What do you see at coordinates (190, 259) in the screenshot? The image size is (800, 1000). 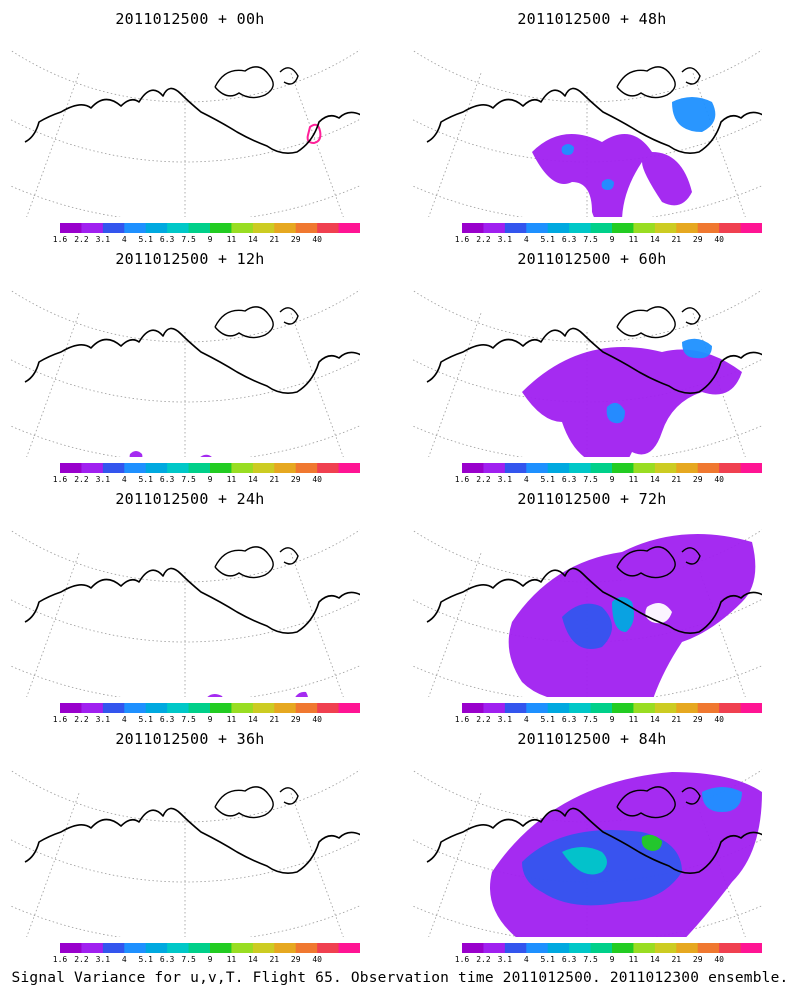 I see `panel-title: 2011012500 + 12h` at bounding box center [190, 259].